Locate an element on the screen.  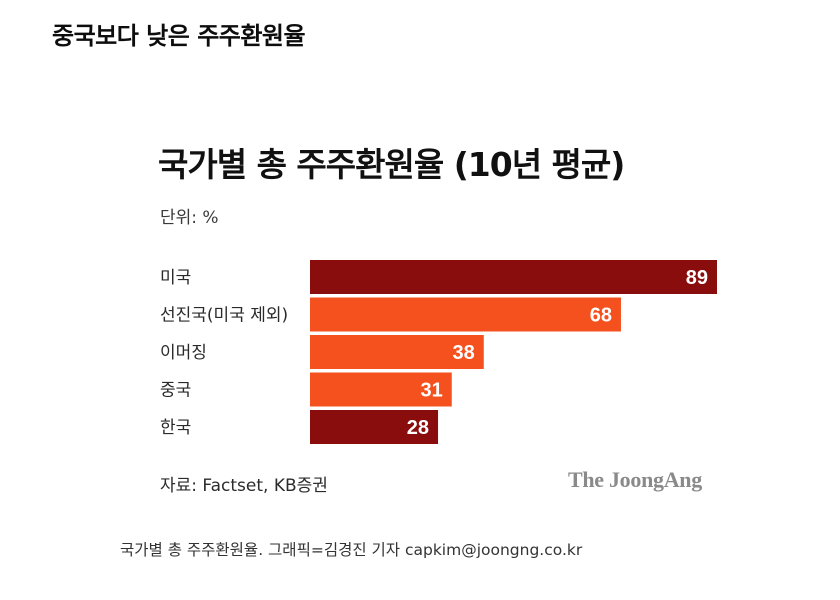
value-label: 38 is located at coordinates (464, 353).